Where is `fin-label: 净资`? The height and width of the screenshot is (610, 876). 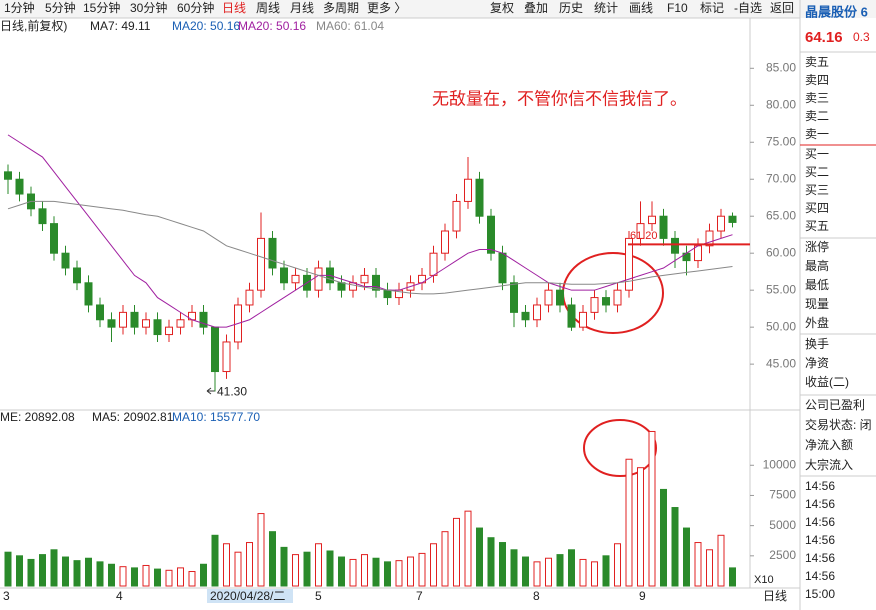 fin-label: 净资 is located at coordinates (817, 363).